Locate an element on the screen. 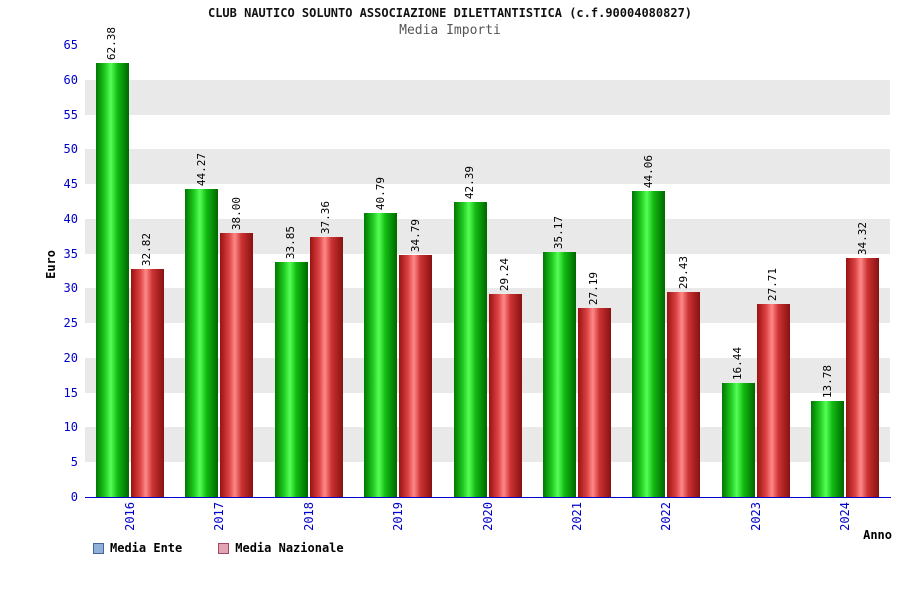 This screenshot has width=900, height=600. bar-value-label: 34.32 is located at coordinates (862, 239).